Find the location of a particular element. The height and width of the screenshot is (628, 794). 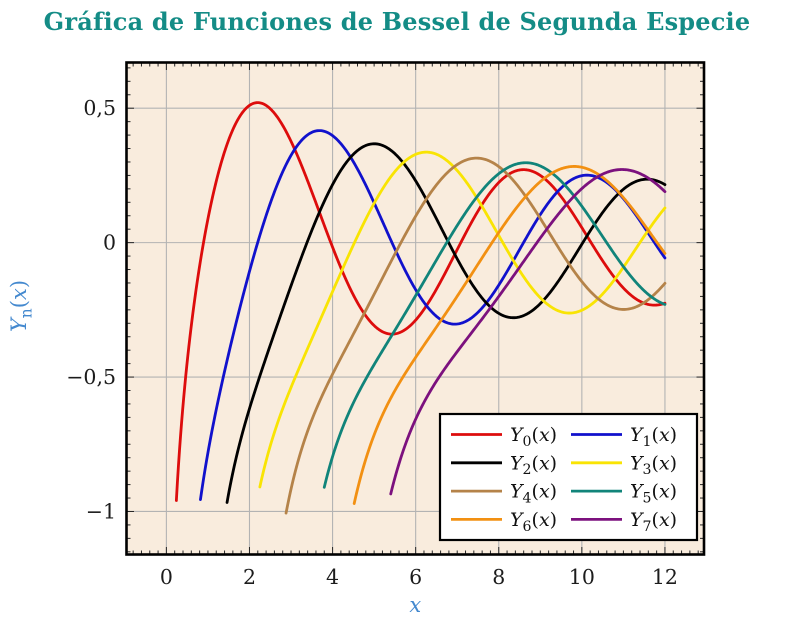

legend-item-label: Y3(x) is located at coordinates (653, 465).